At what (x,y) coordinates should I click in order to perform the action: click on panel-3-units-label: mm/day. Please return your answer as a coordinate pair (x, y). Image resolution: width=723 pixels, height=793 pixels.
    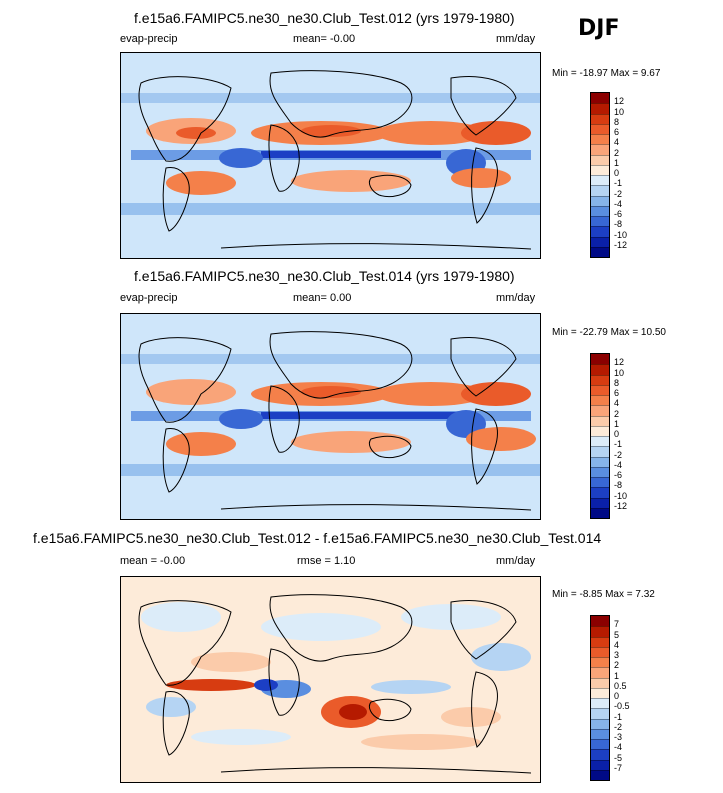
    Looking at the image, I should click on (516, 561).